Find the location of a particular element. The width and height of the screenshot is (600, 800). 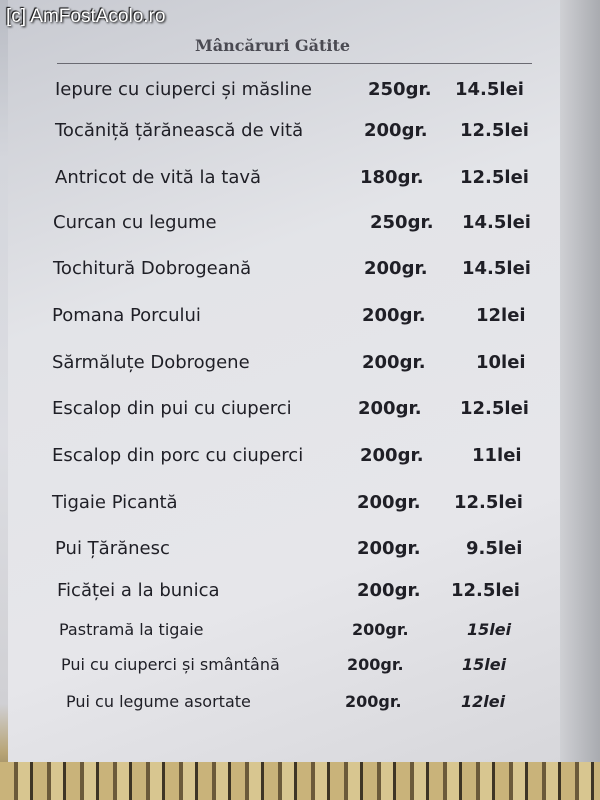

menu-item: Escalop din porc cu ciuperci 200gr. 11lei is located at coordinates (300, 460).